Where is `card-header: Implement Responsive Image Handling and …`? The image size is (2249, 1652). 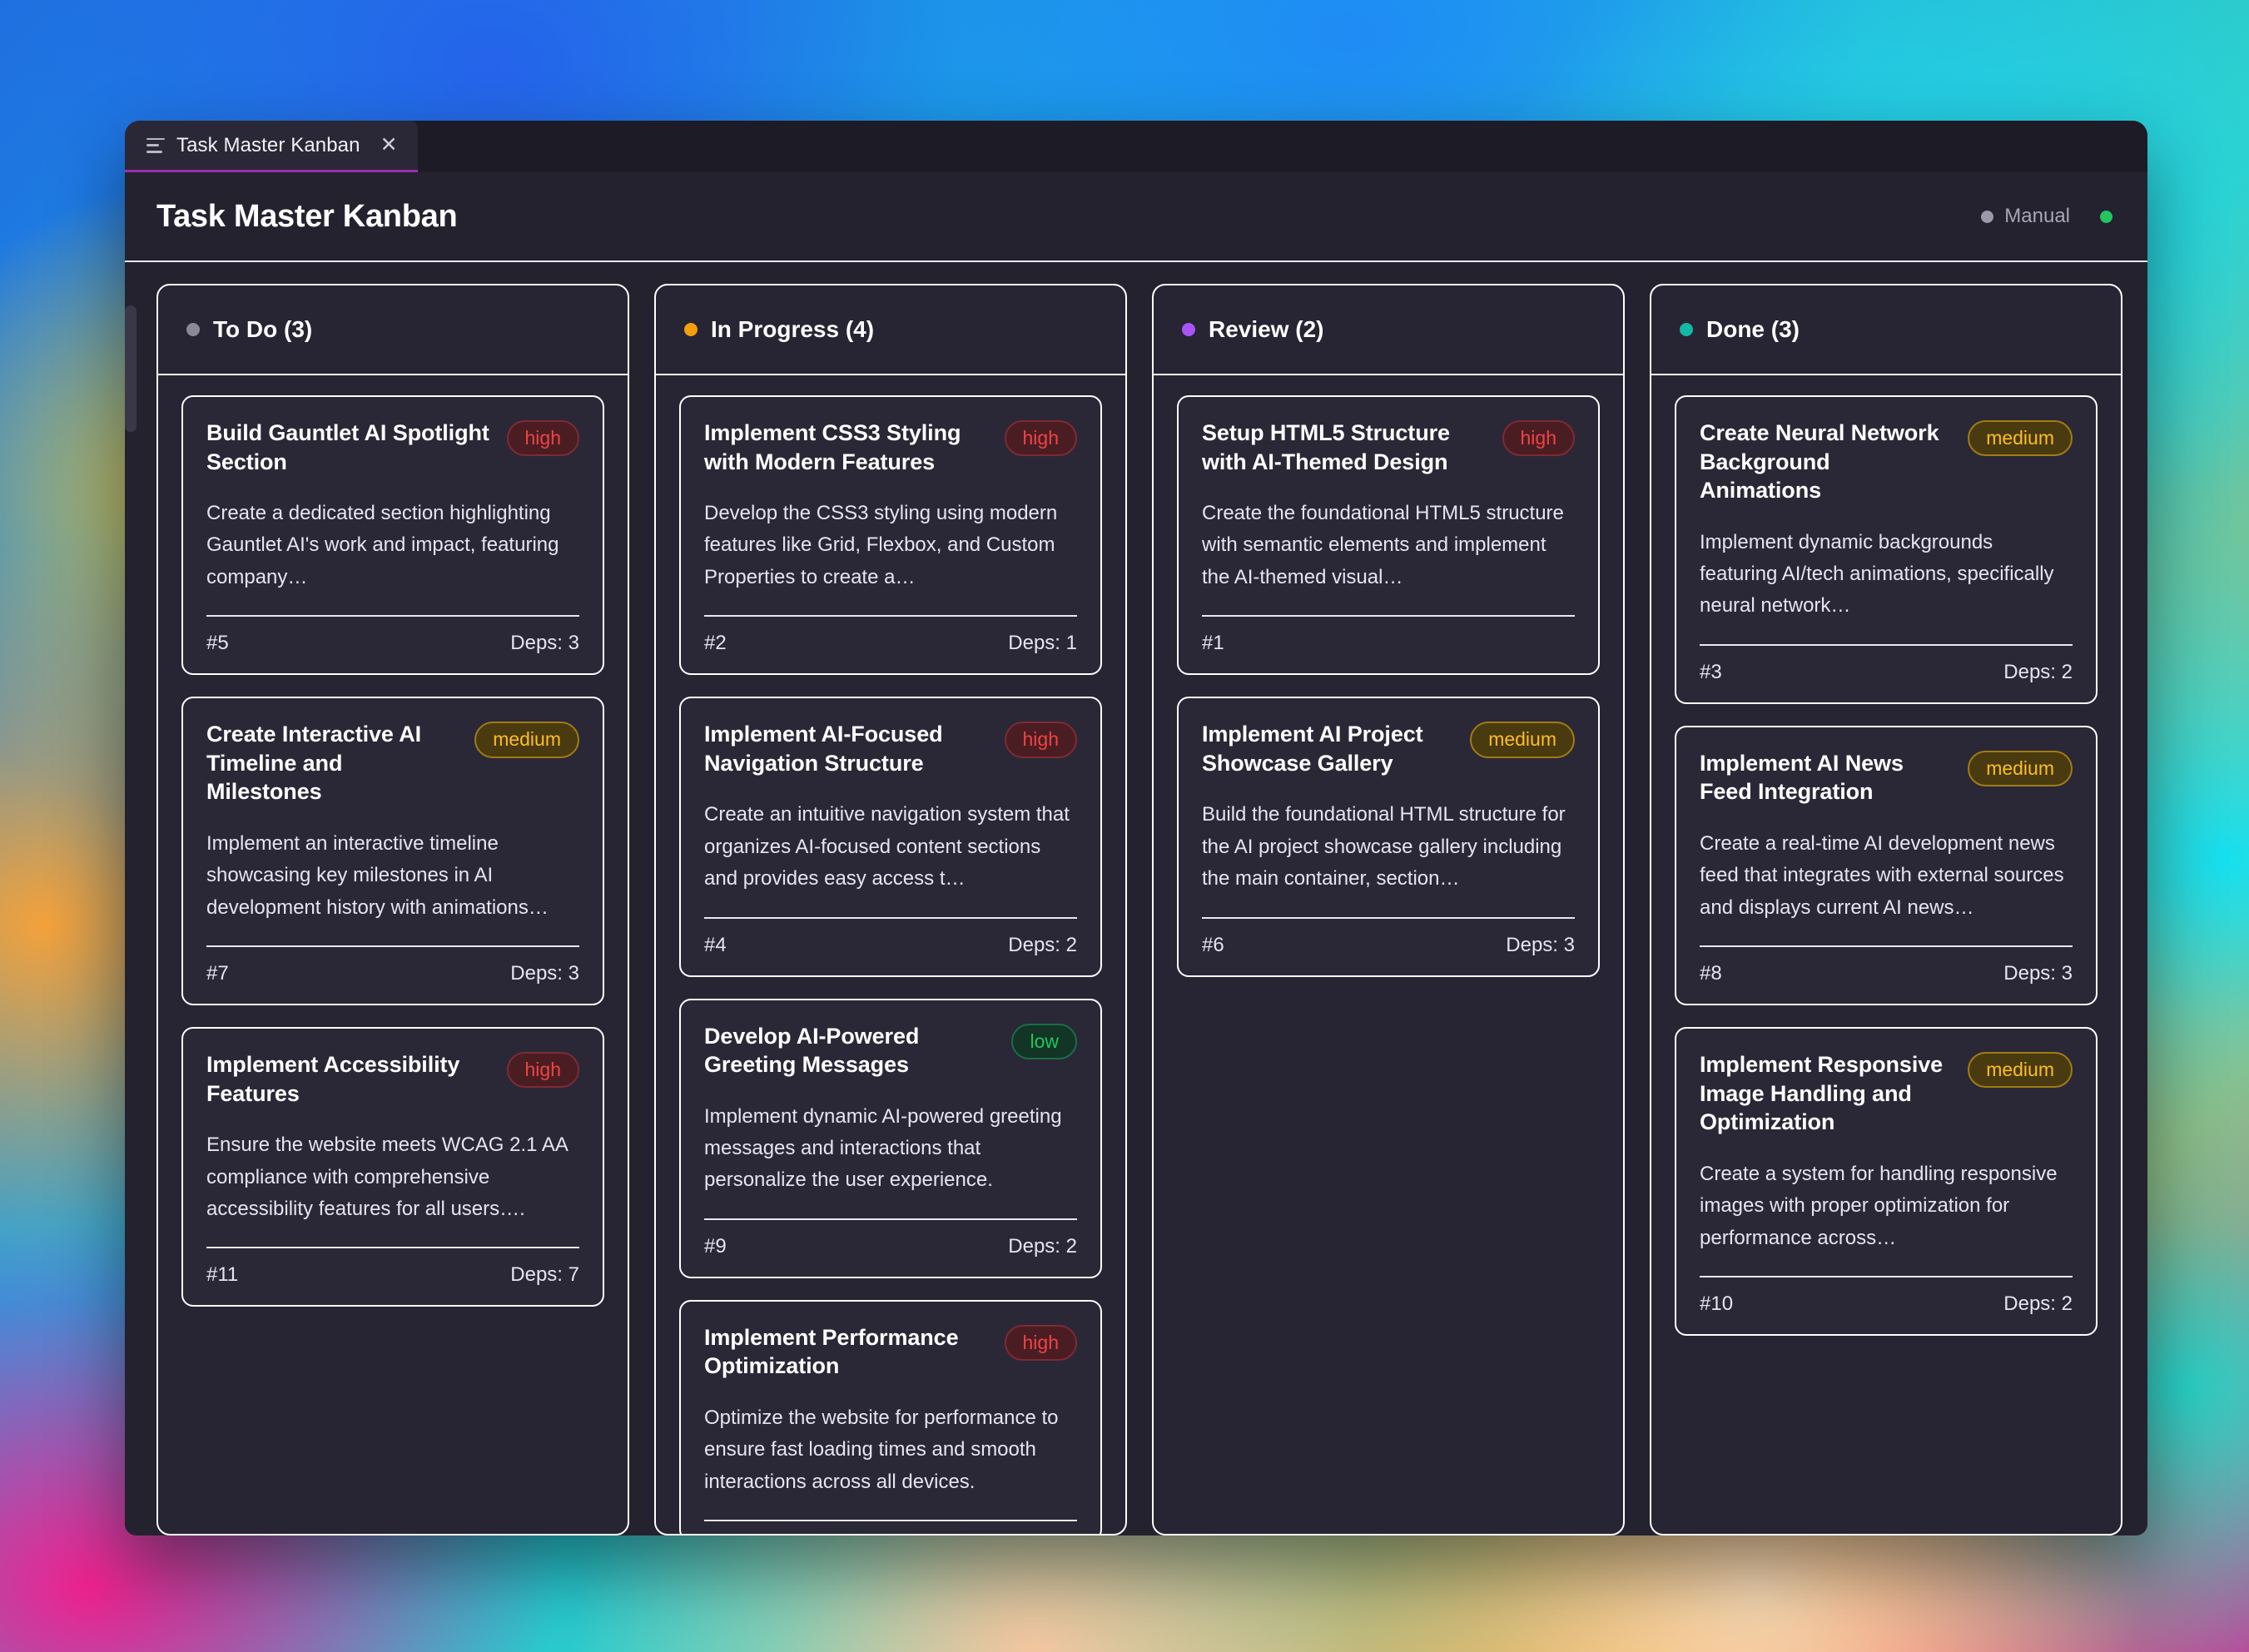 card-header: Implement Responsive Image Handling and … is located at coordinates (1886, 1093).